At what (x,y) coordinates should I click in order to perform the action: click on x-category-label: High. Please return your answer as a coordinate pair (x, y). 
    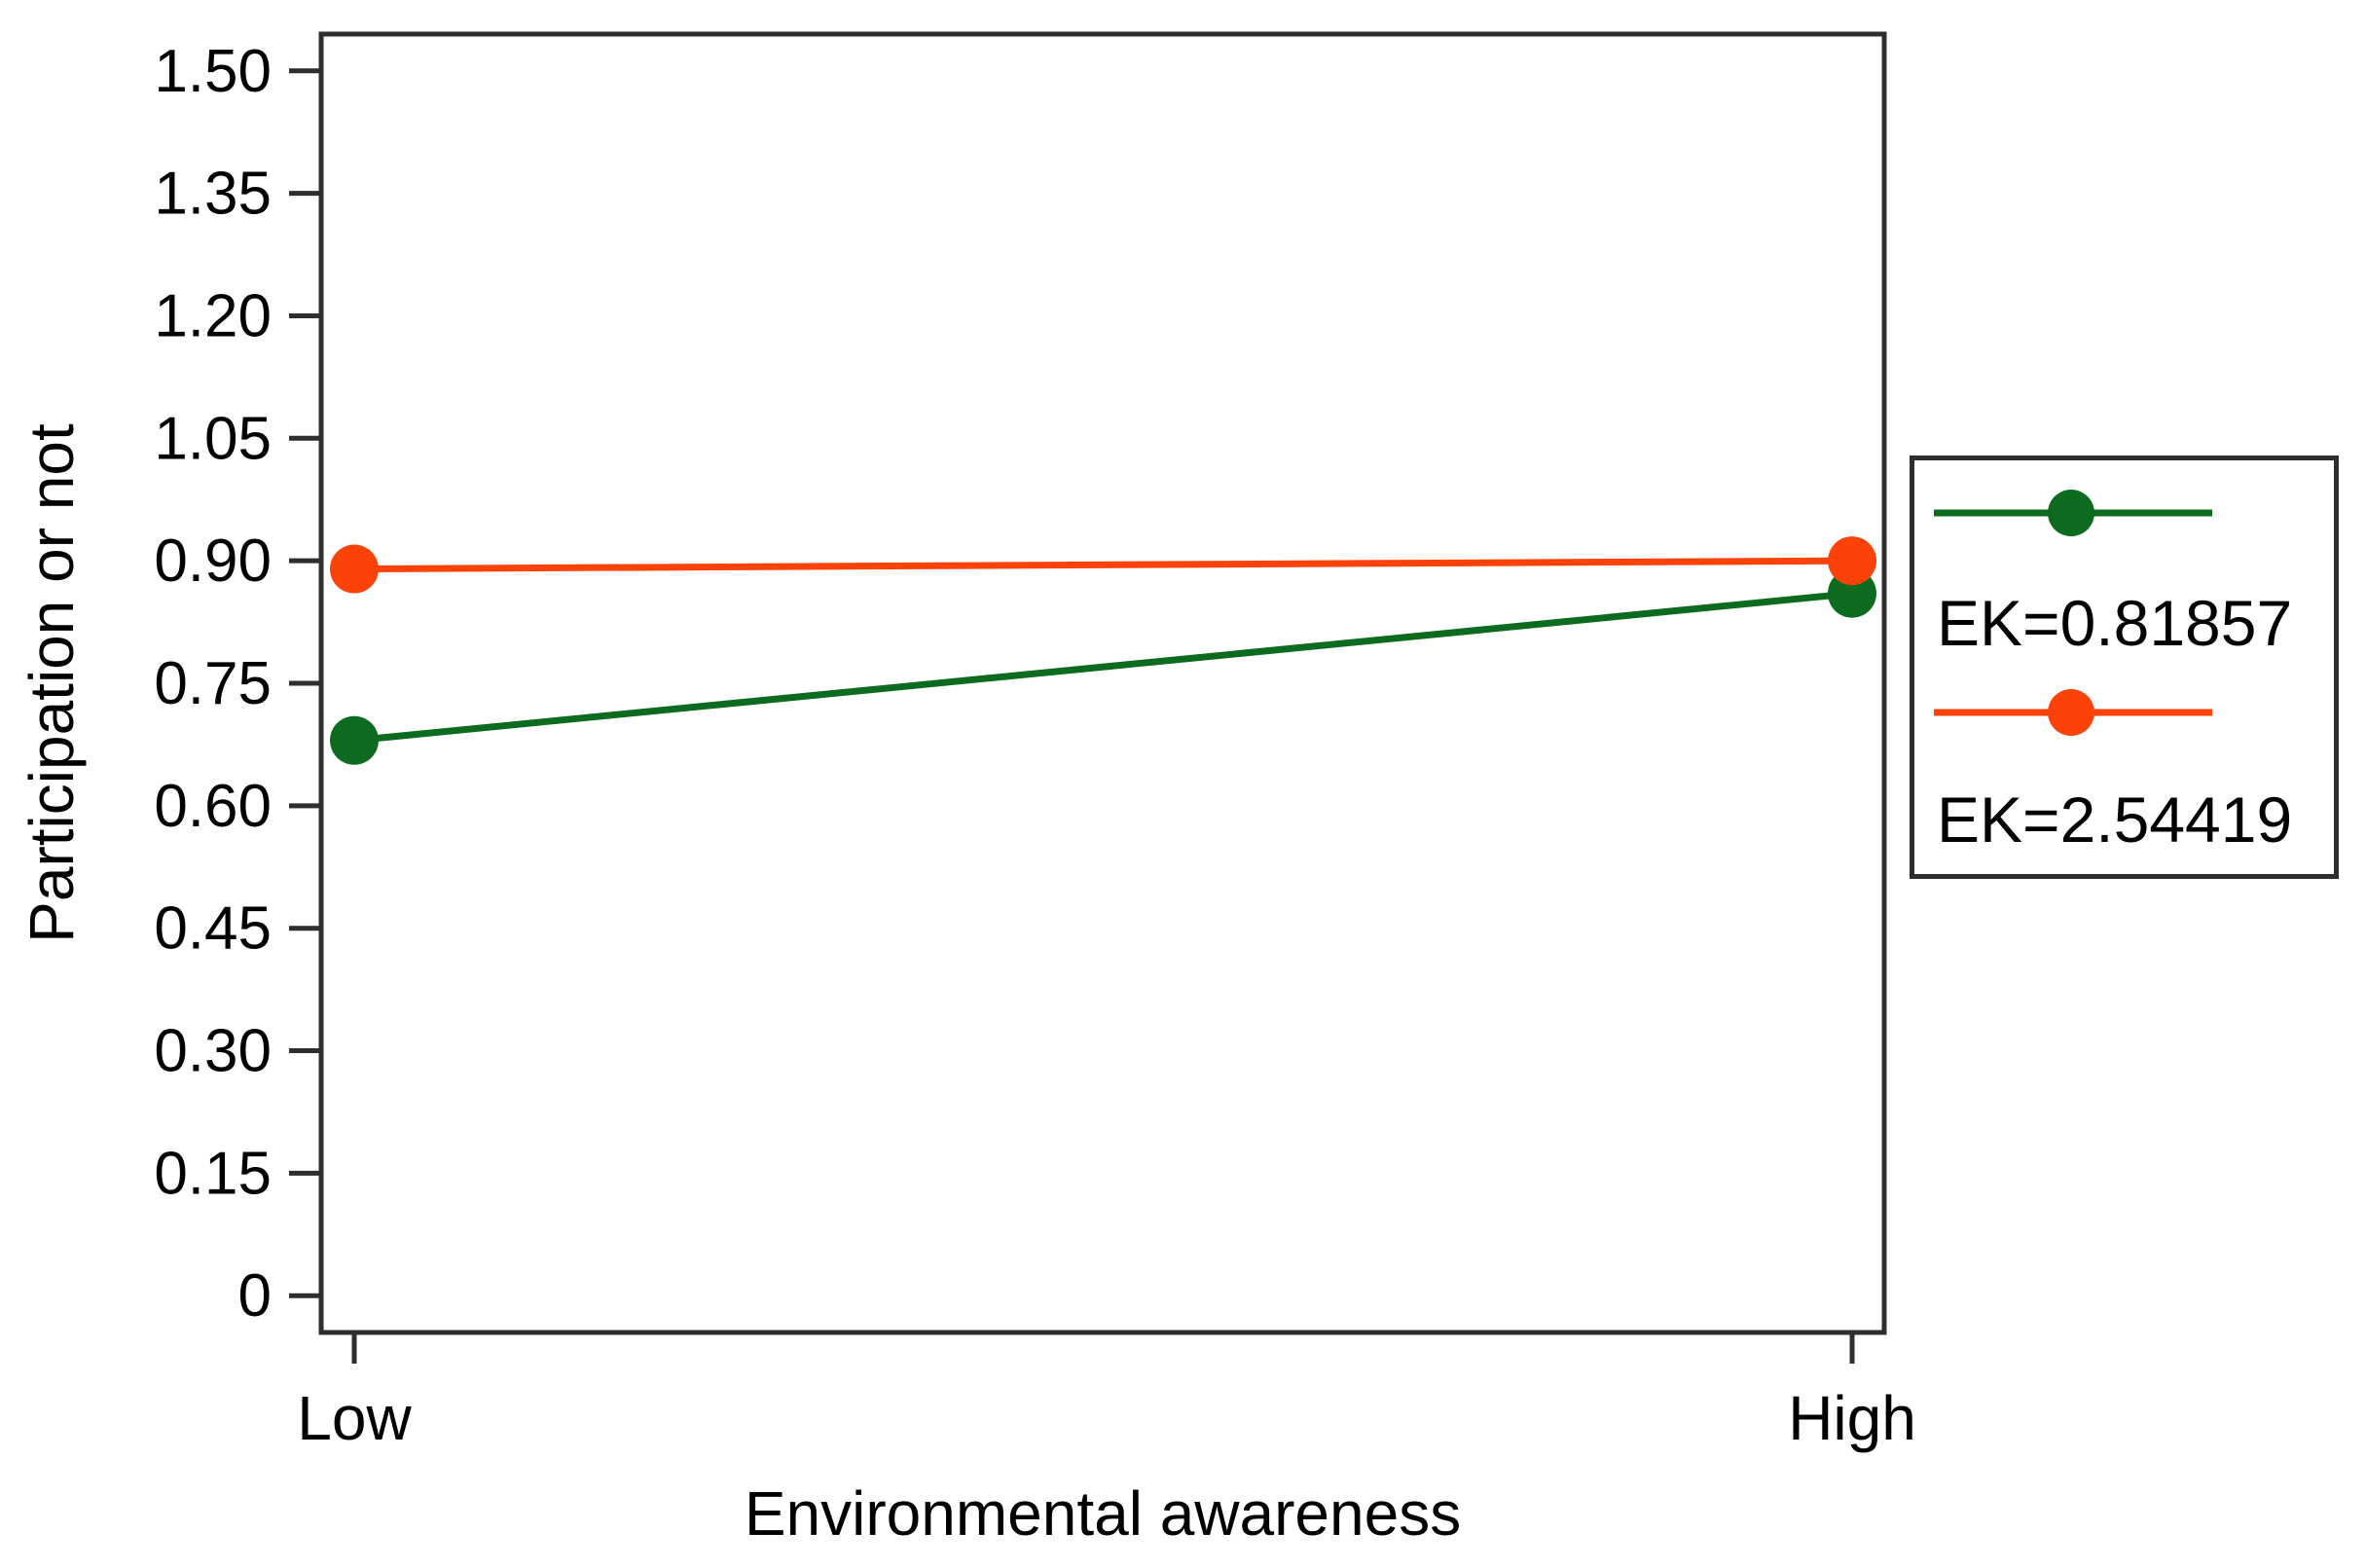
    Looking at the image, I should click on (1852, 1418).